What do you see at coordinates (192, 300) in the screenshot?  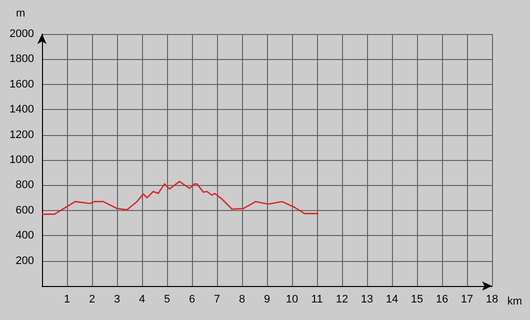 I see `x-tick-label: 6` at bounding box center [192, 300].